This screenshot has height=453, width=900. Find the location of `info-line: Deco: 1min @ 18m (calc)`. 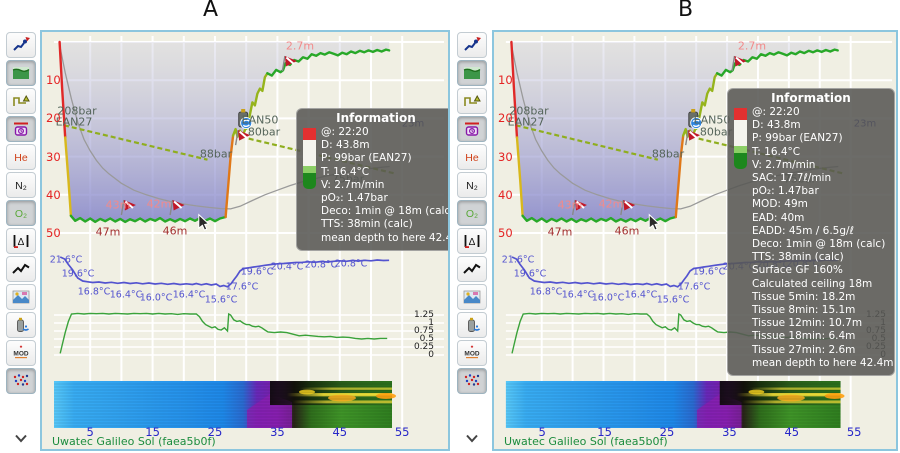

info-line: Deco: 1min @ 18m (calc) is located at coordinates (819, 244).